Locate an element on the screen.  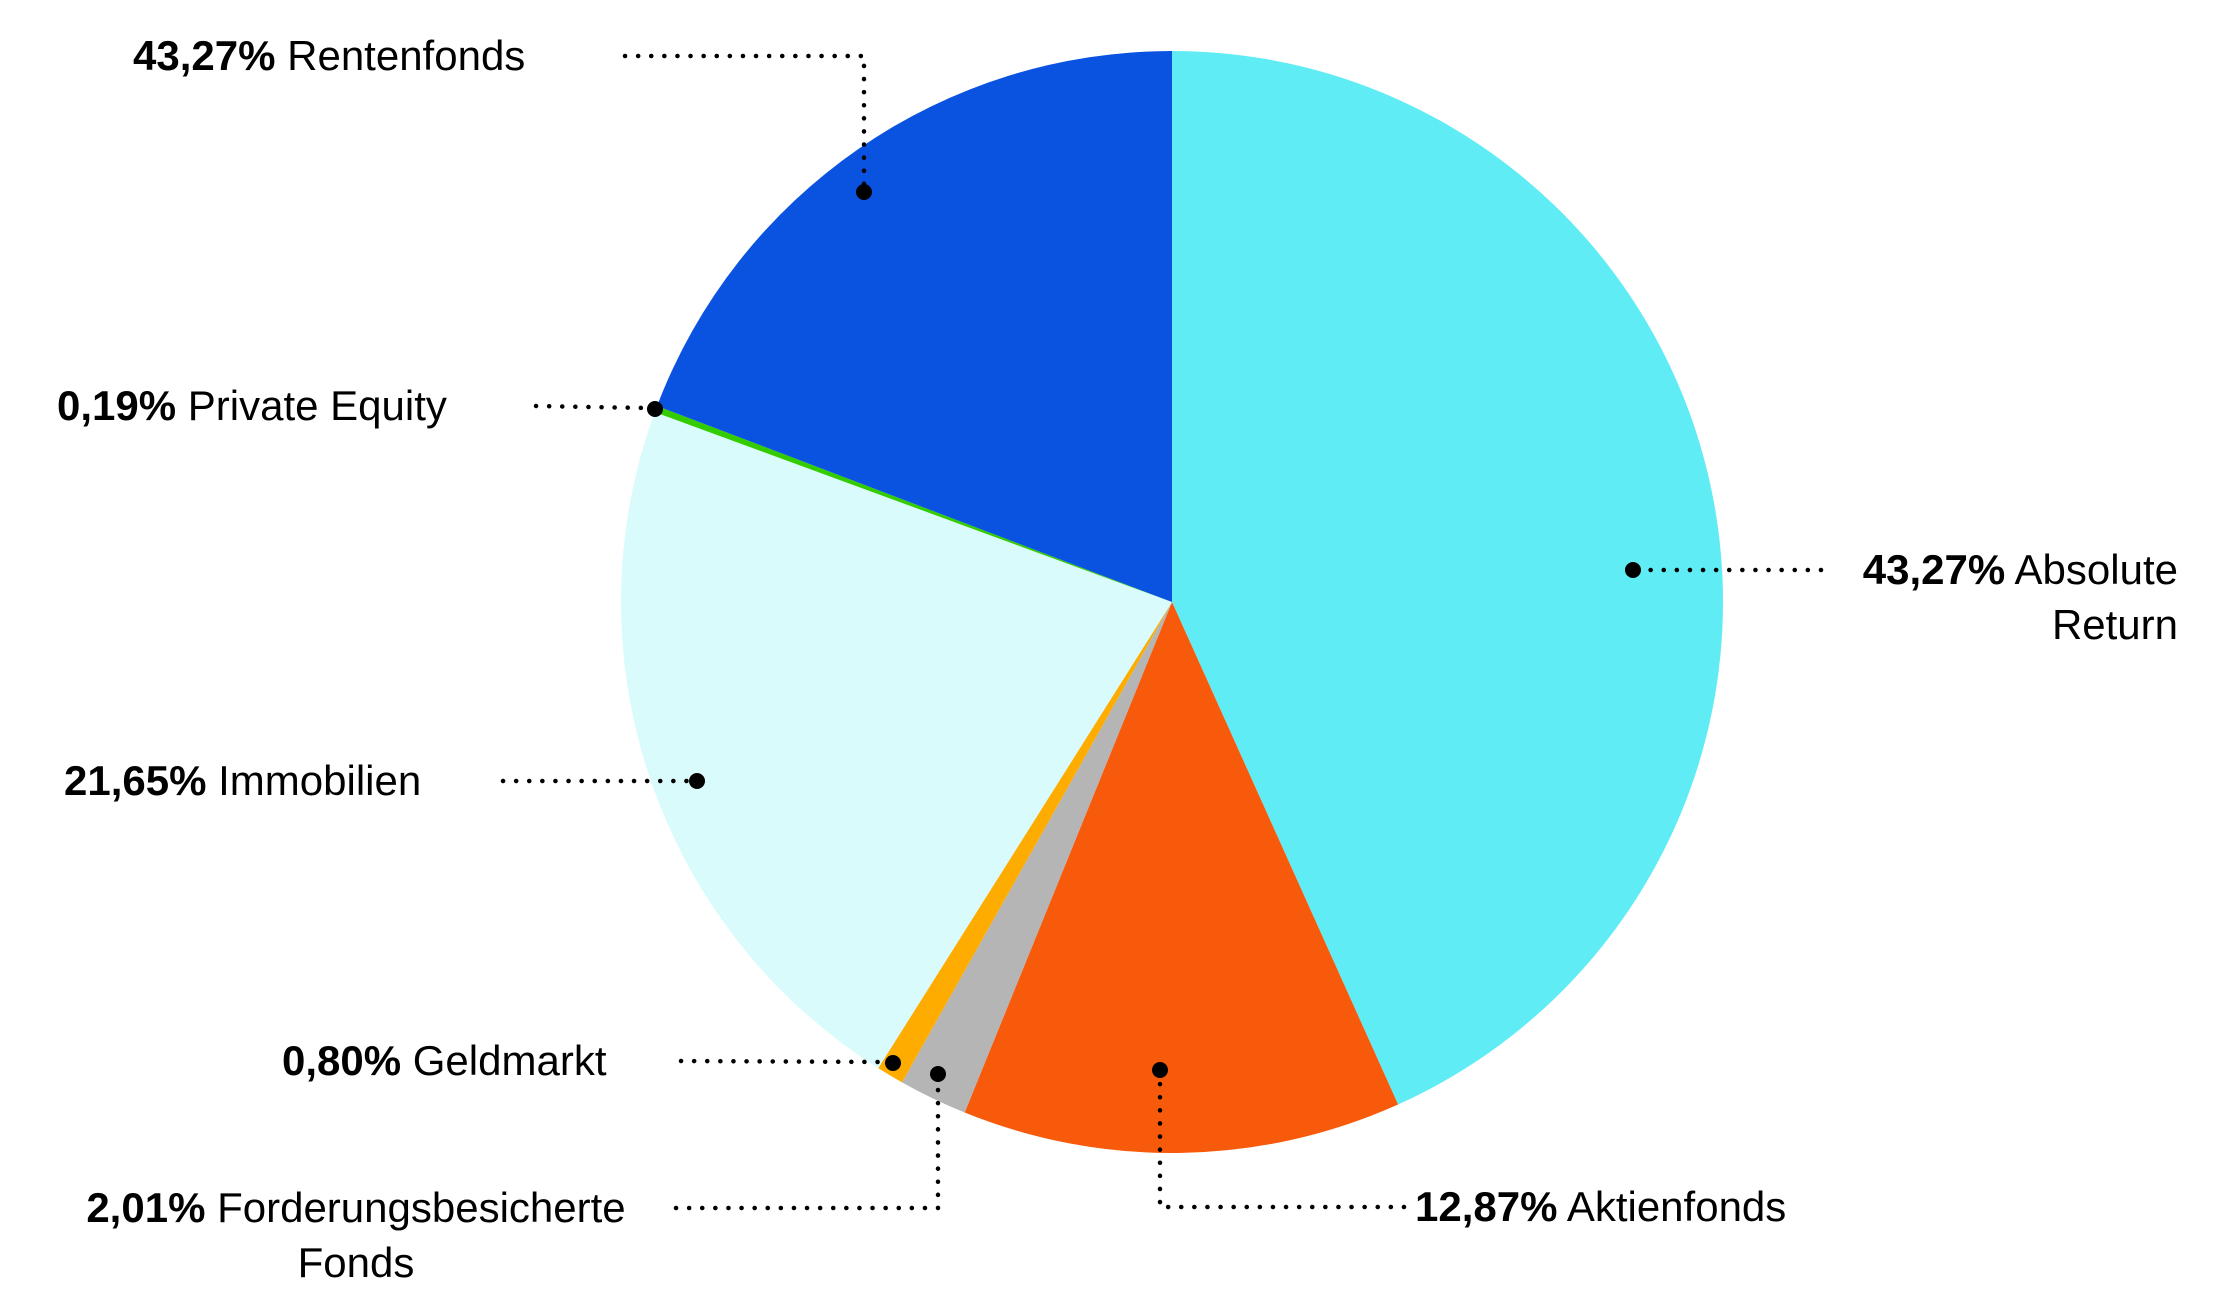
slice-value: 0,19% is located at coordinates (117, 405).